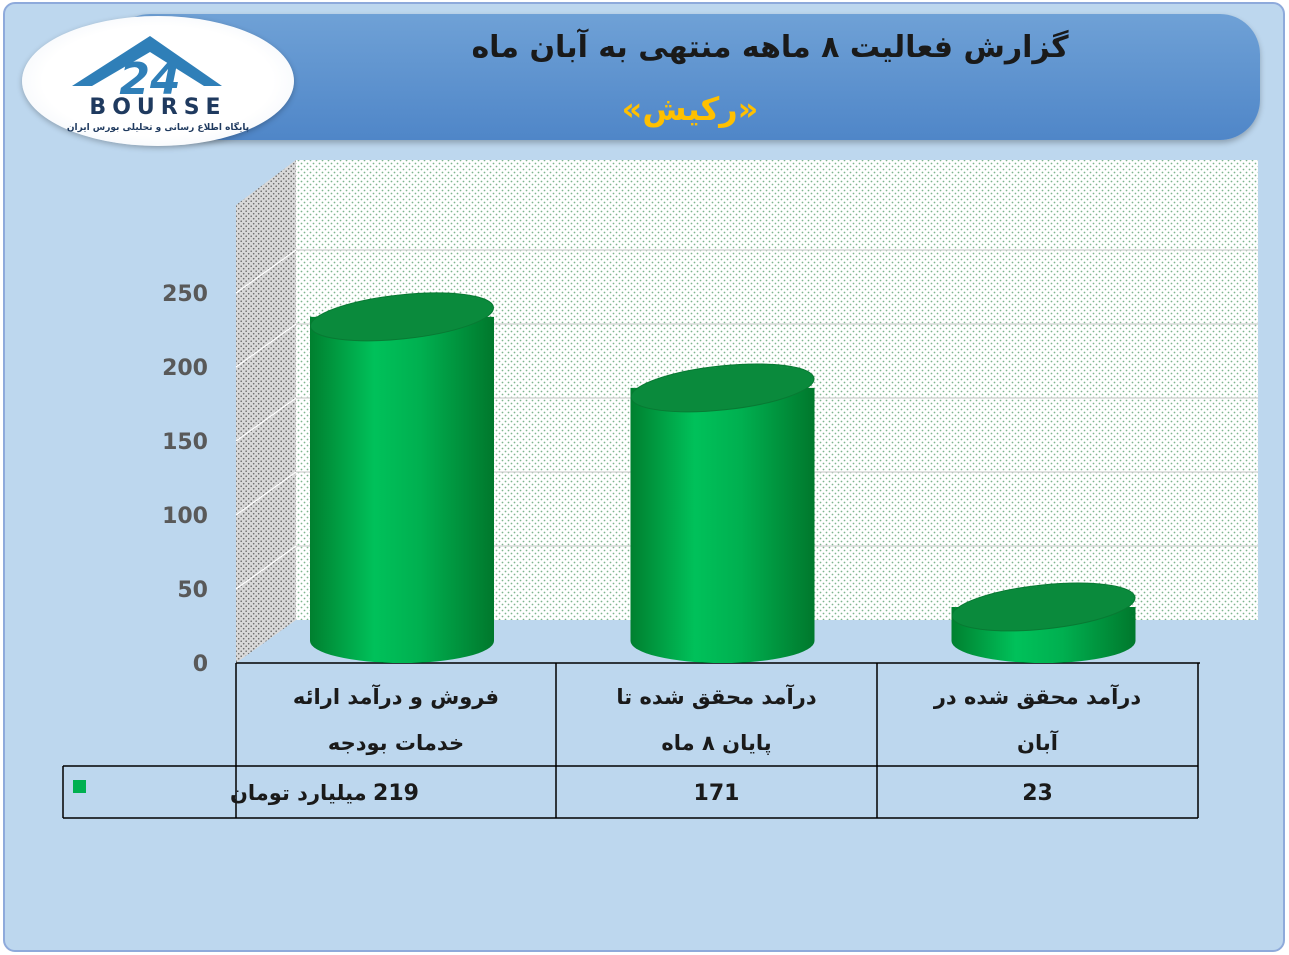 The width and height of the screenshot is (1289, 955). I want to click on category-label: خدمات بودجه, so click(396, 743).